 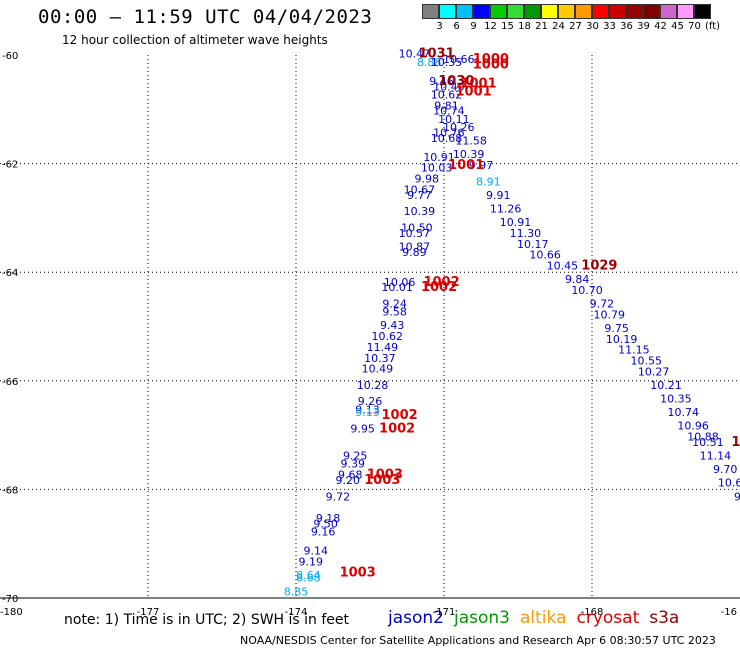 I want to click on swh-label: 9.39, so click(x=352, y=464).